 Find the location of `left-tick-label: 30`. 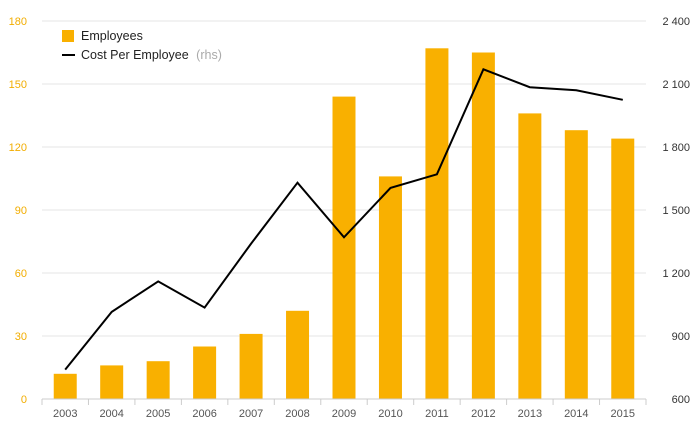

left-tick-label: 30 is located at coordinates (21, 337).